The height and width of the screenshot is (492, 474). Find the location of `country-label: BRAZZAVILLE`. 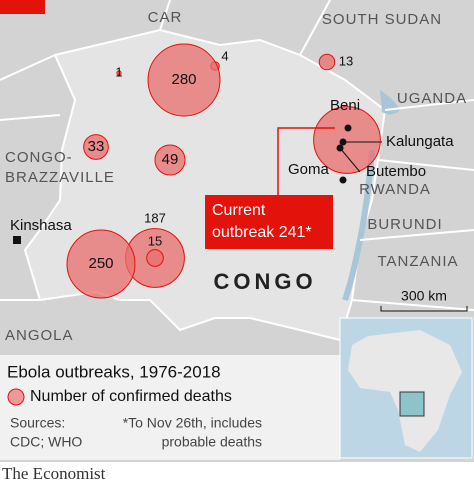

country-label: BRAZZAVILLE is located at coordinates (60, 177).